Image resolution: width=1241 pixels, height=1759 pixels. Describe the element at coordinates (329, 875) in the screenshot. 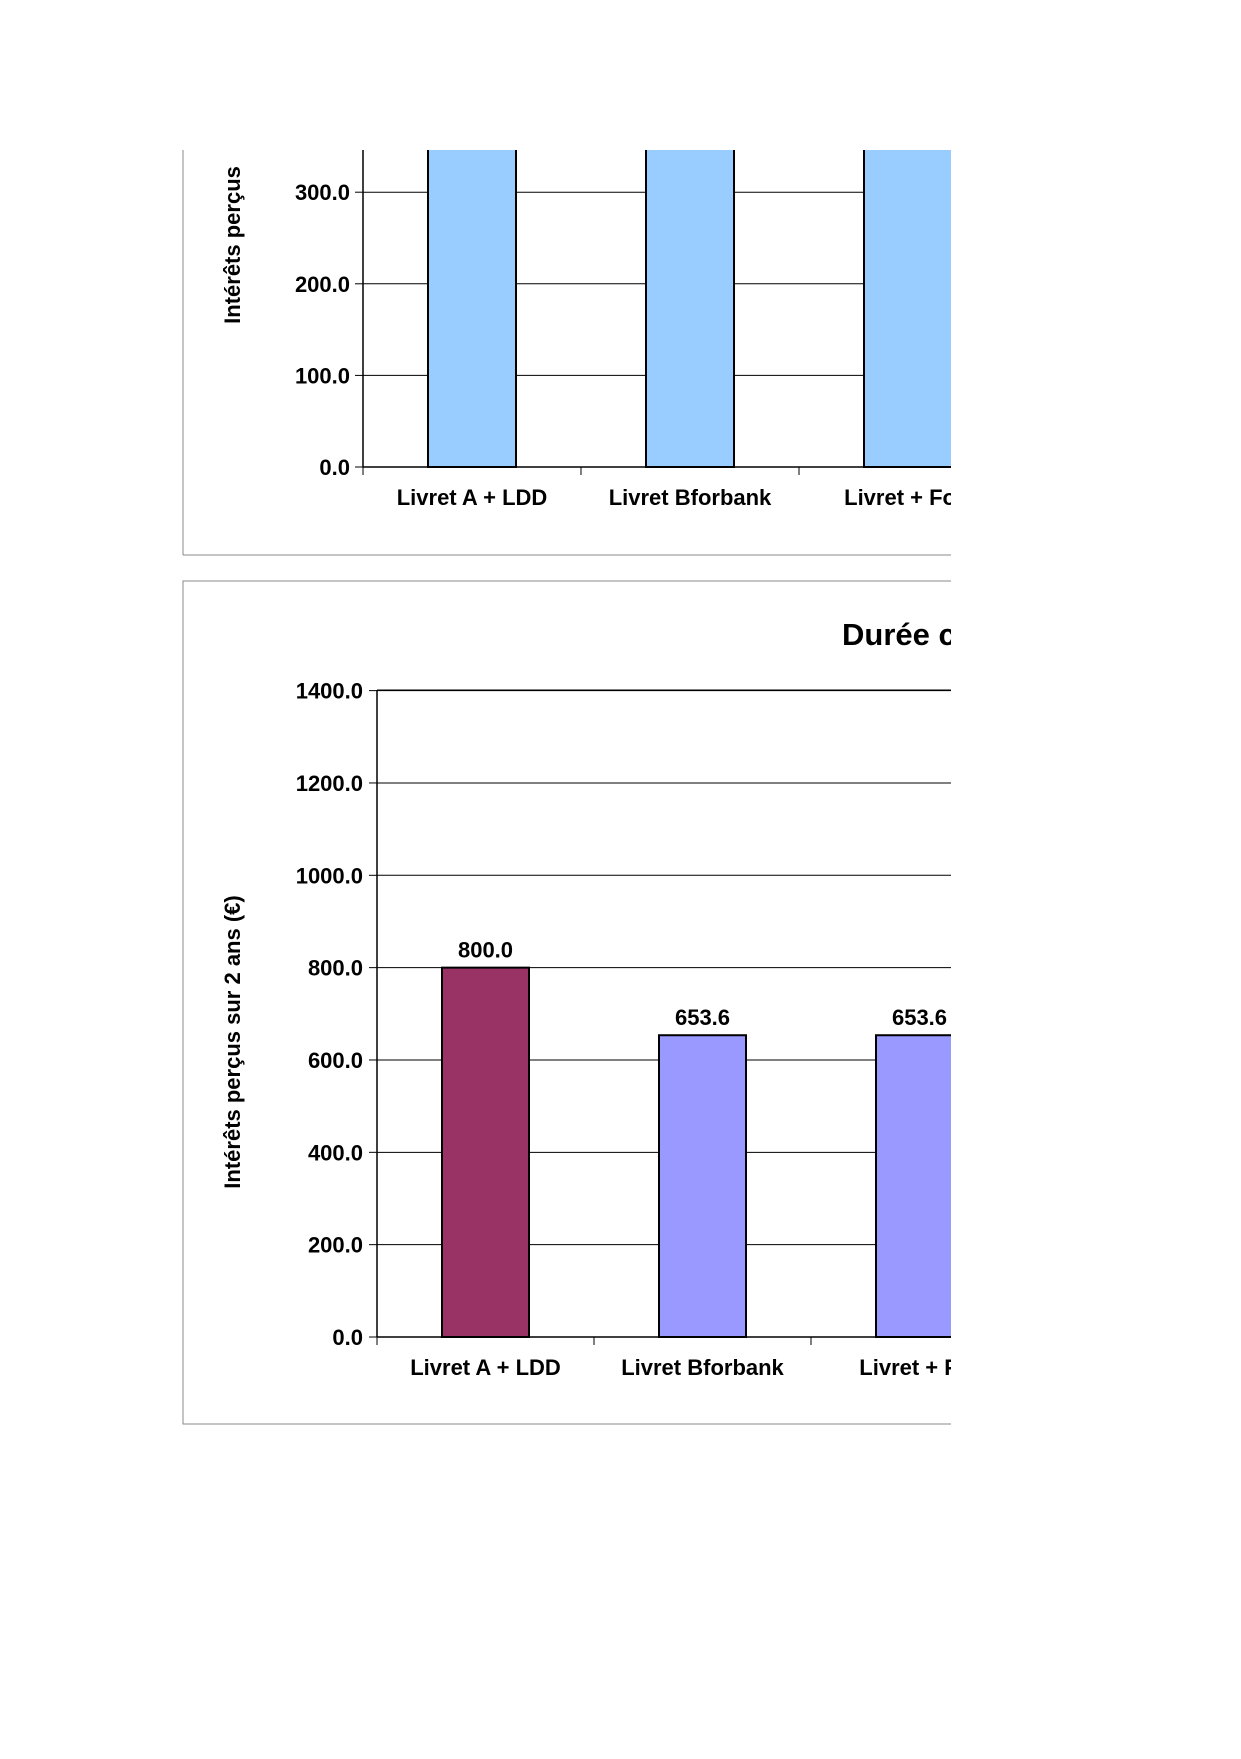

I see `y-tick-label: 1000.0` at that location.